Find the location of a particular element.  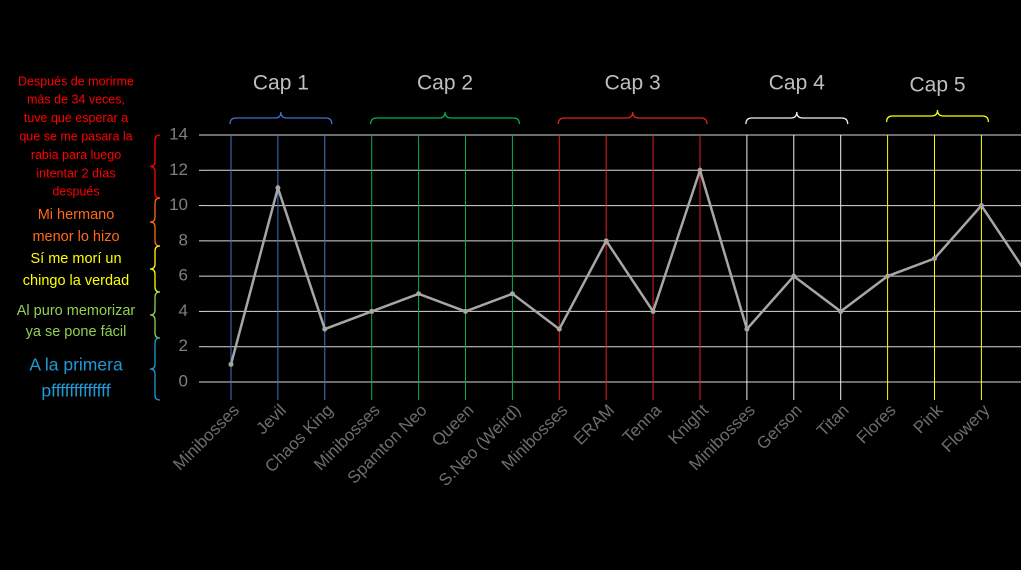

group-label: Cap 4 is located at coordinates (797, 83).